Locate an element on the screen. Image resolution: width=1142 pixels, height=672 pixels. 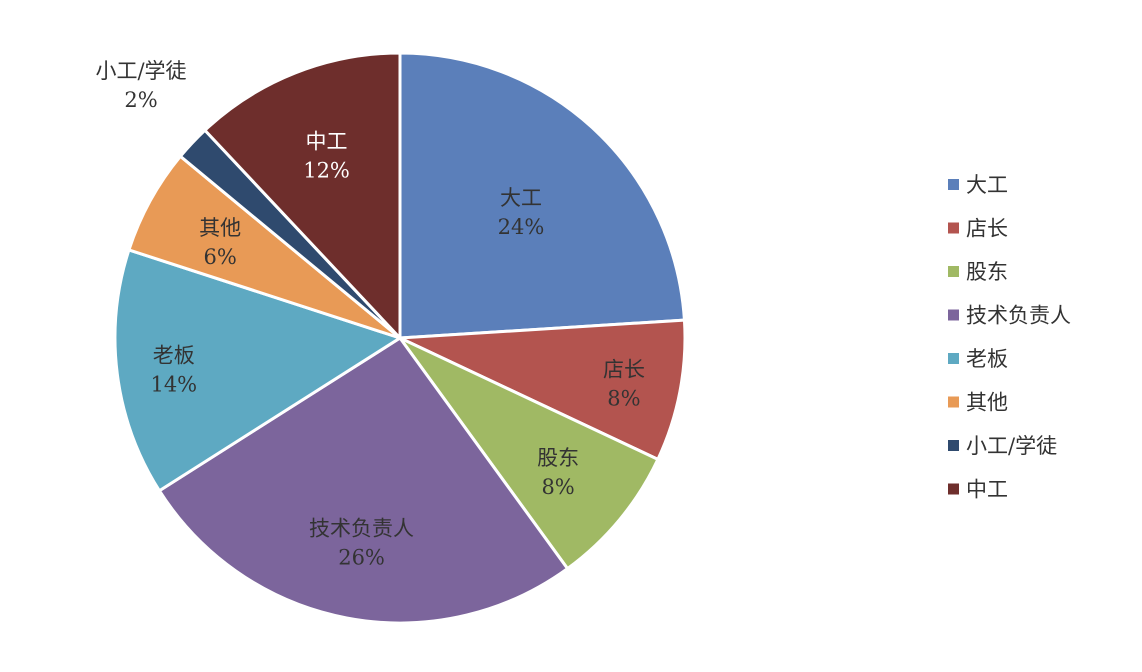
legend-label: 大工 is located at coordinates (987, 185).